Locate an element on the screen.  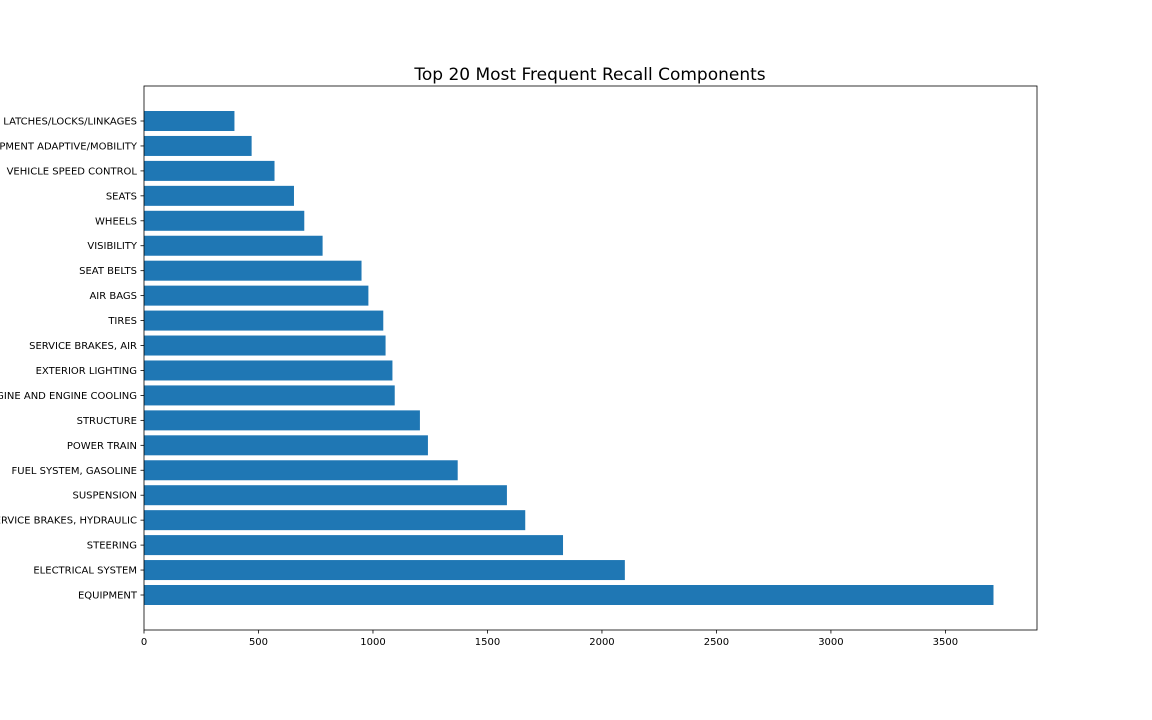
y-tick-label: LATCHES/LOCKS/LINKAGES is located at coordinates (70, 122).